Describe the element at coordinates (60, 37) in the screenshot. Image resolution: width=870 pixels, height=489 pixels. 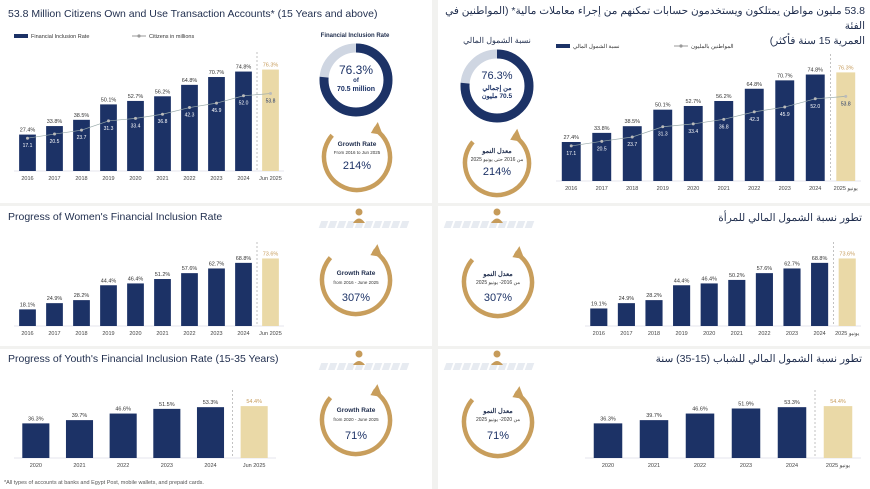
I see `legend-label-rate: Financial Inclusion Rate` at that location.